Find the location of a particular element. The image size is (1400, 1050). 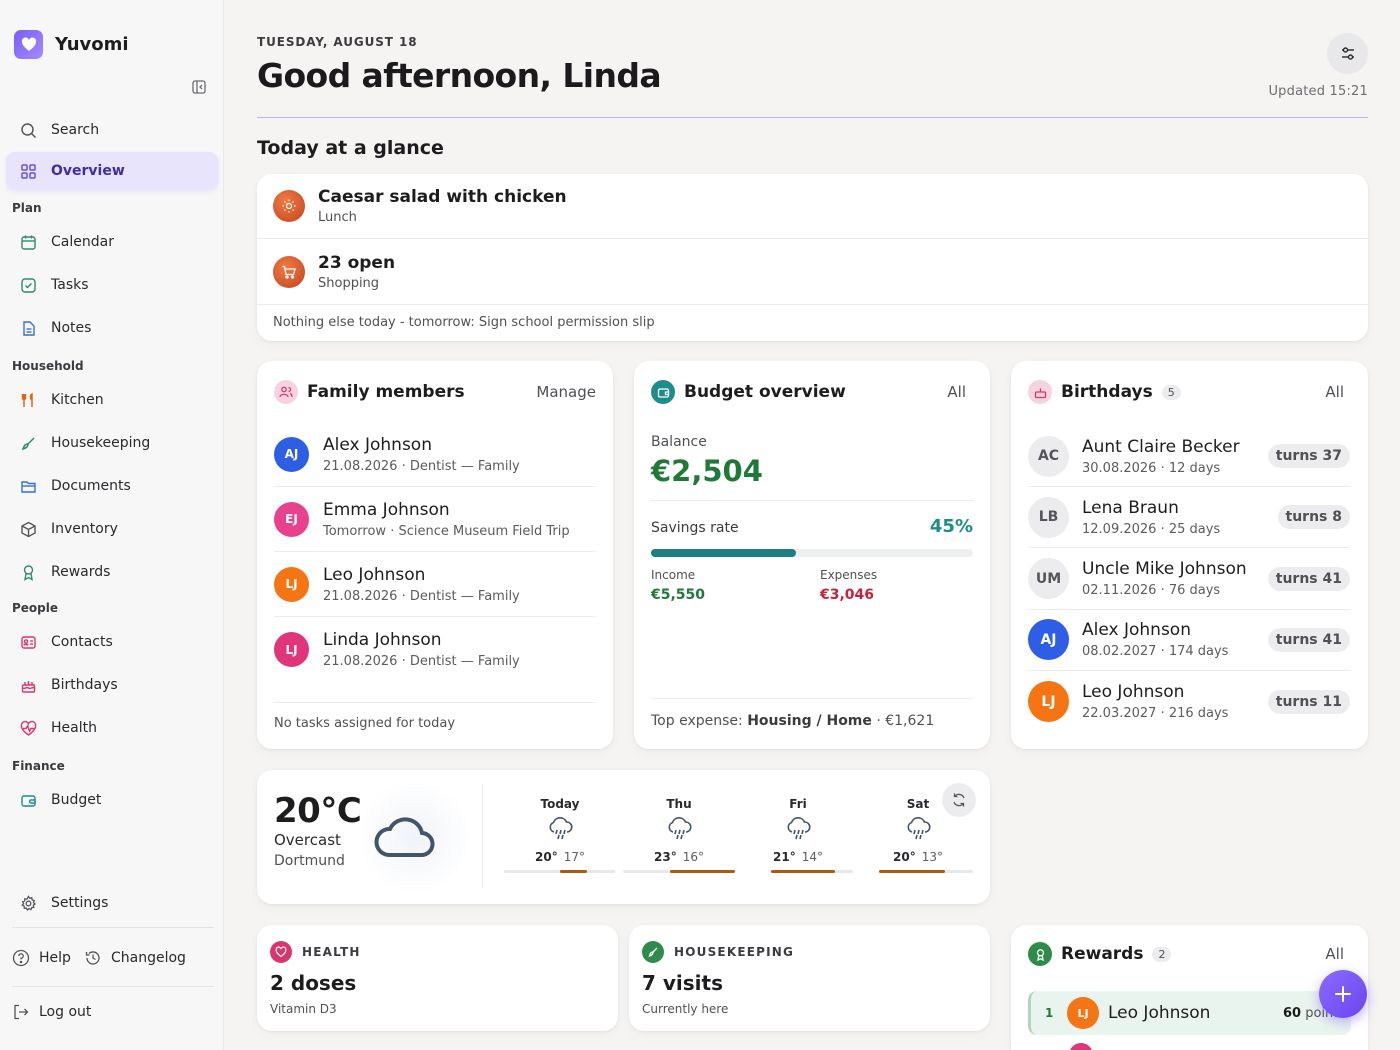

nav-contacts: Contacts is located at coordinates (112, 642).